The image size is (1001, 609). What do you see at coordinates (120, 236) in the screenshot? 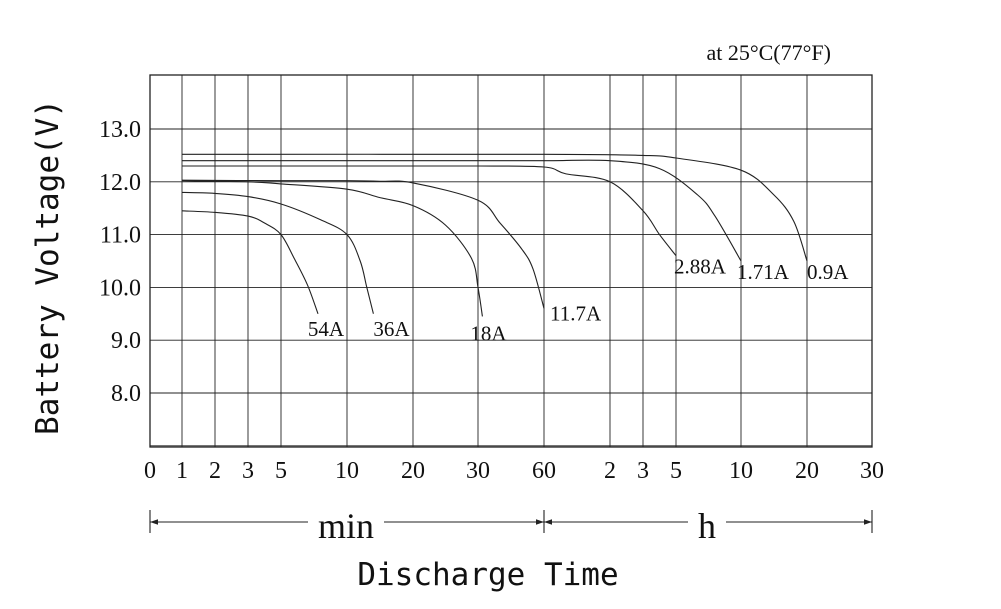
I see `y-tick-label: 11.0` at bounding box center [120, 236].